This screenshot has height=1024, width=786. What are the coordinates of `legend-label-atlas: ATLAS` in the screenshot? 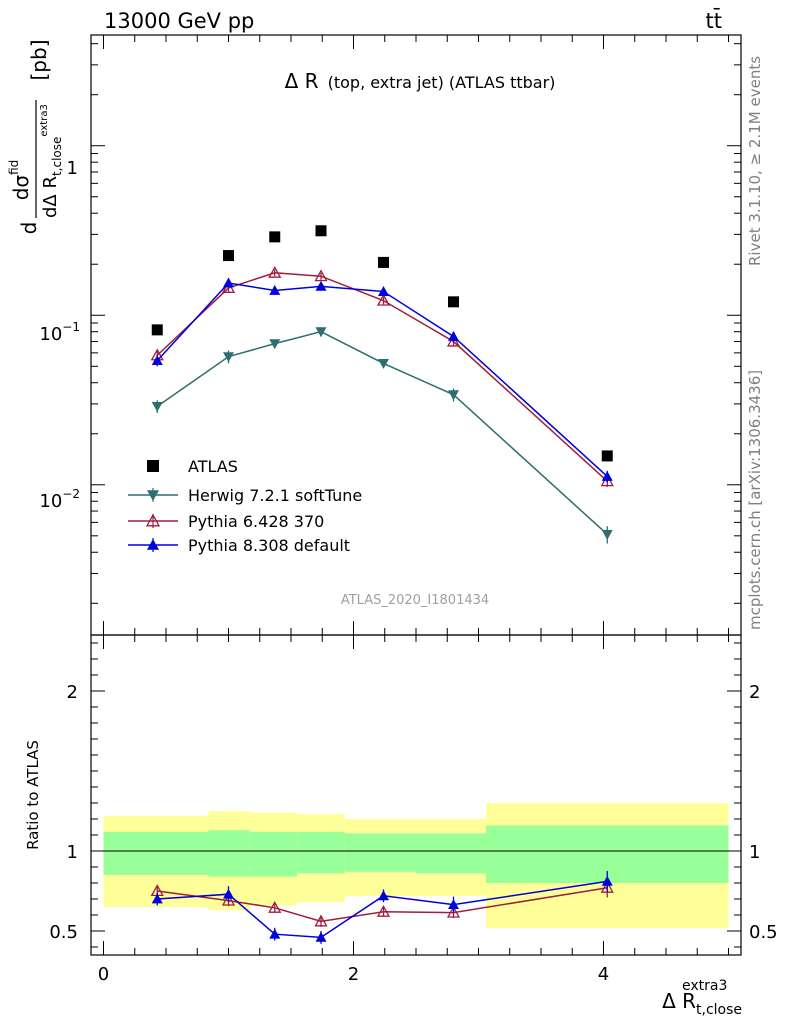 It's located at (213, 466).